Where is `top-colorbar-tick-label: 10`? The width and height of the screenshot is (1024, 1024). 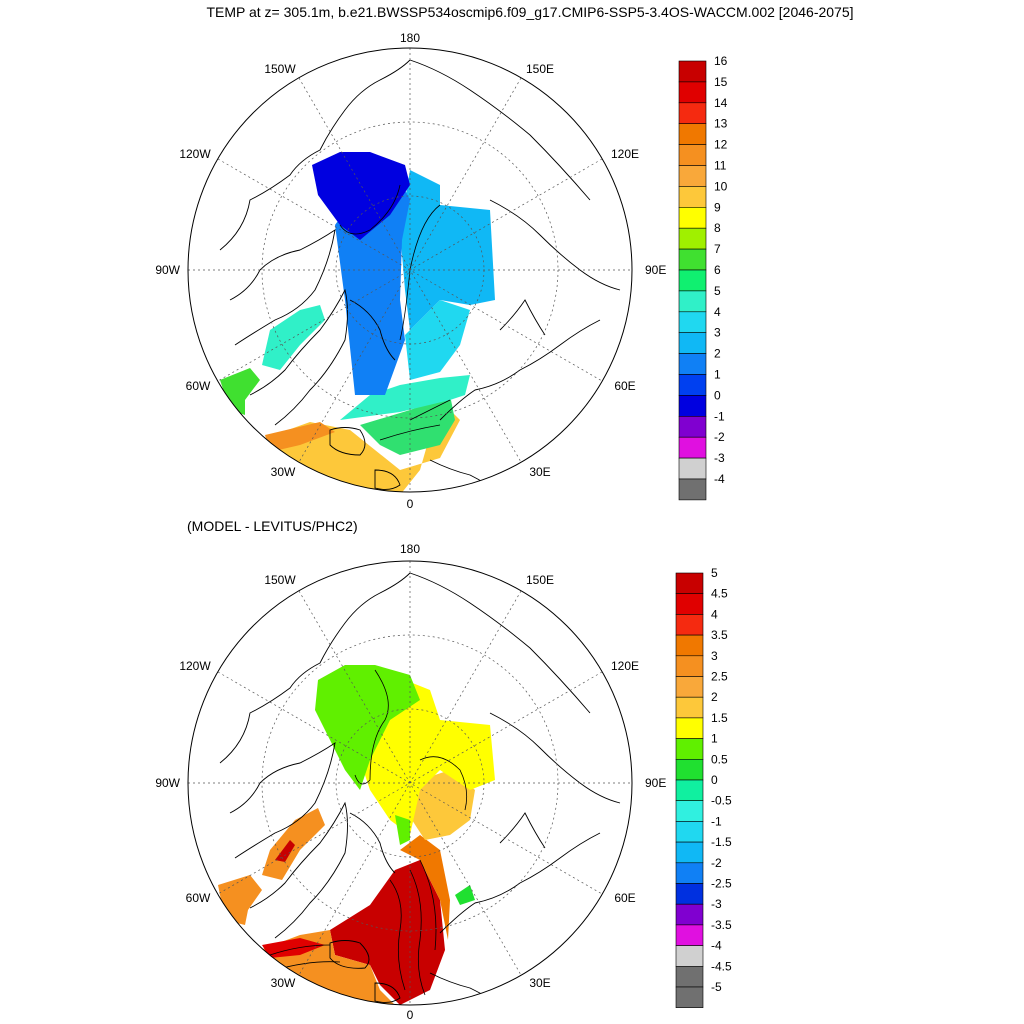 top-colorbar-tick-label: 10 is located at coordinates (721, 186).